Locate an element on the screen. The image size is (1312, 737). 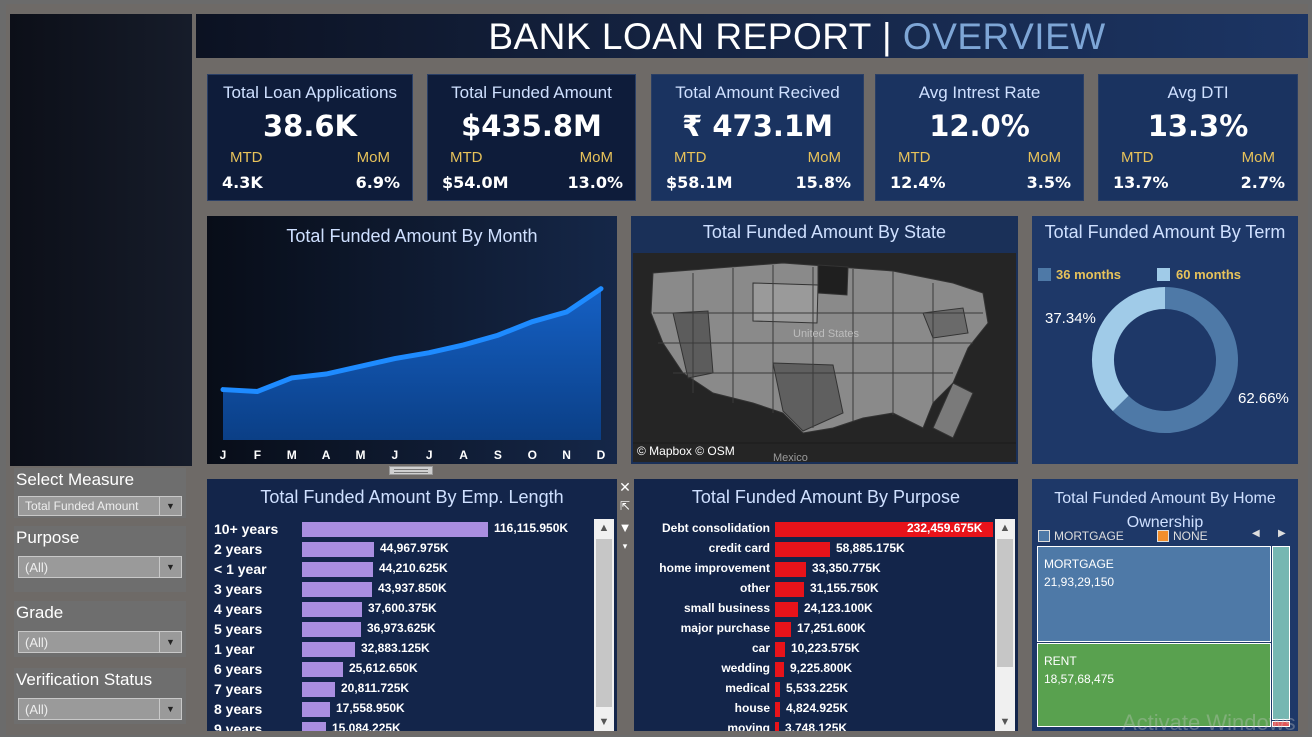
treemap-mortgage: MORTGAGE 21,93,29,150 is located at coordinates (1154, 594).